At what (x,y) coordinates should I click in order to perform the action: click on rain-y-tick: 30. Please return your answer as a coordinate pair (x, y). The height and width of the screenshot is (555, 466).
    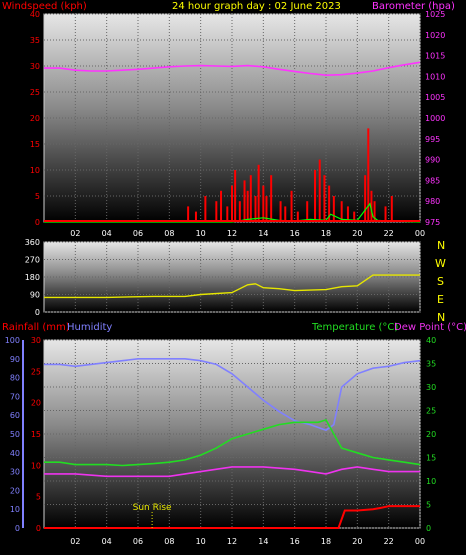
    Looking at the image, I should click on (36, 340).